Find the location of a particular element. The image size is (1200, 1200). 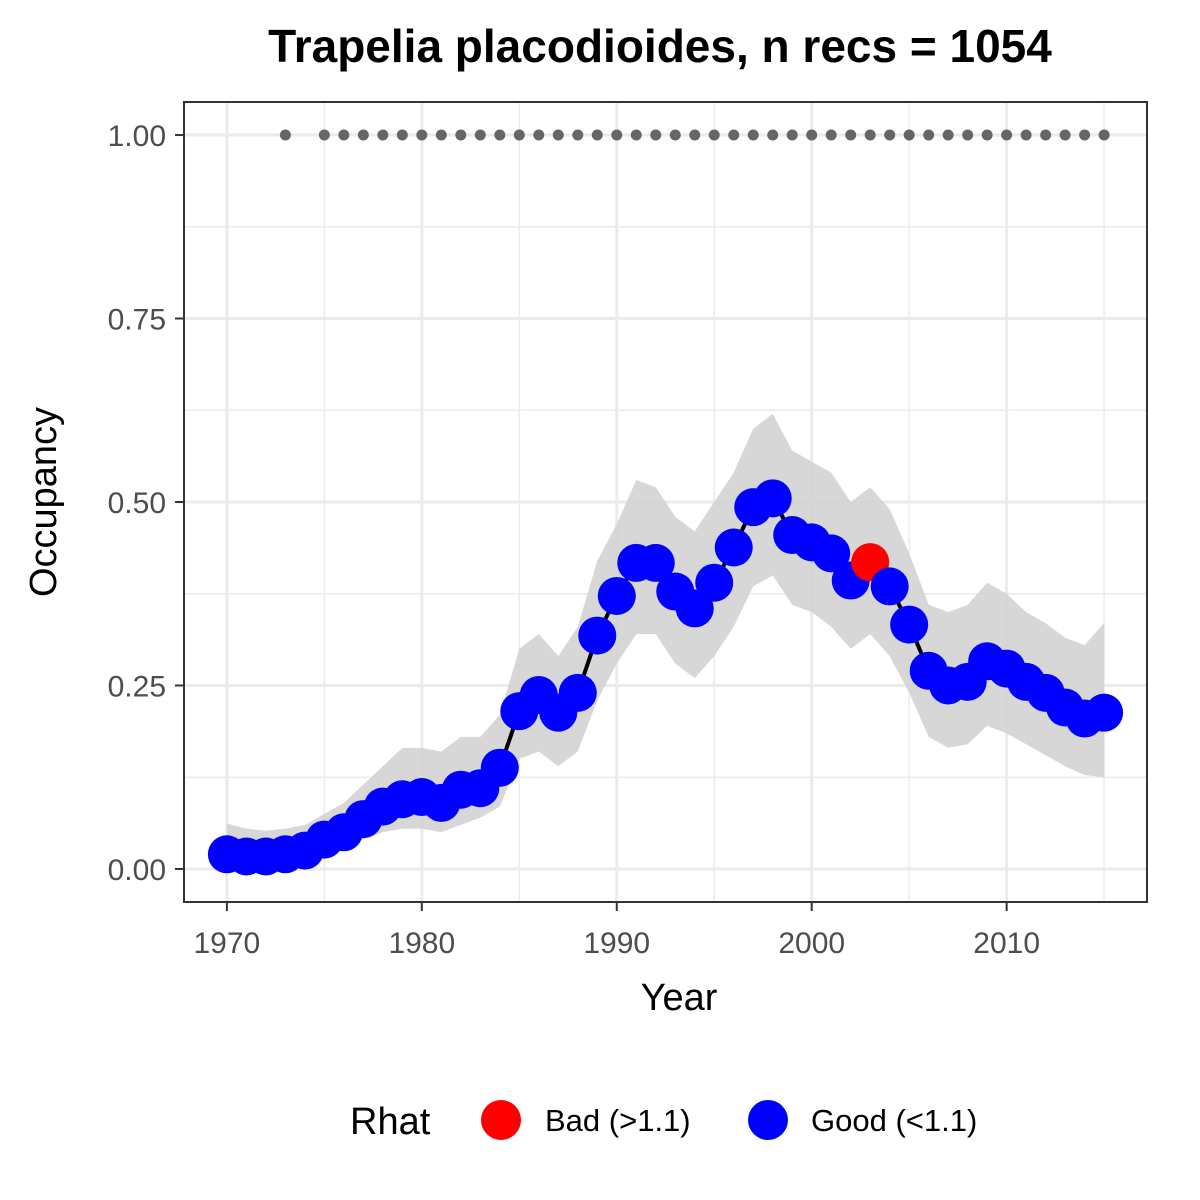

y-tick-label: 0.25 is located at coordinates (137, 686).